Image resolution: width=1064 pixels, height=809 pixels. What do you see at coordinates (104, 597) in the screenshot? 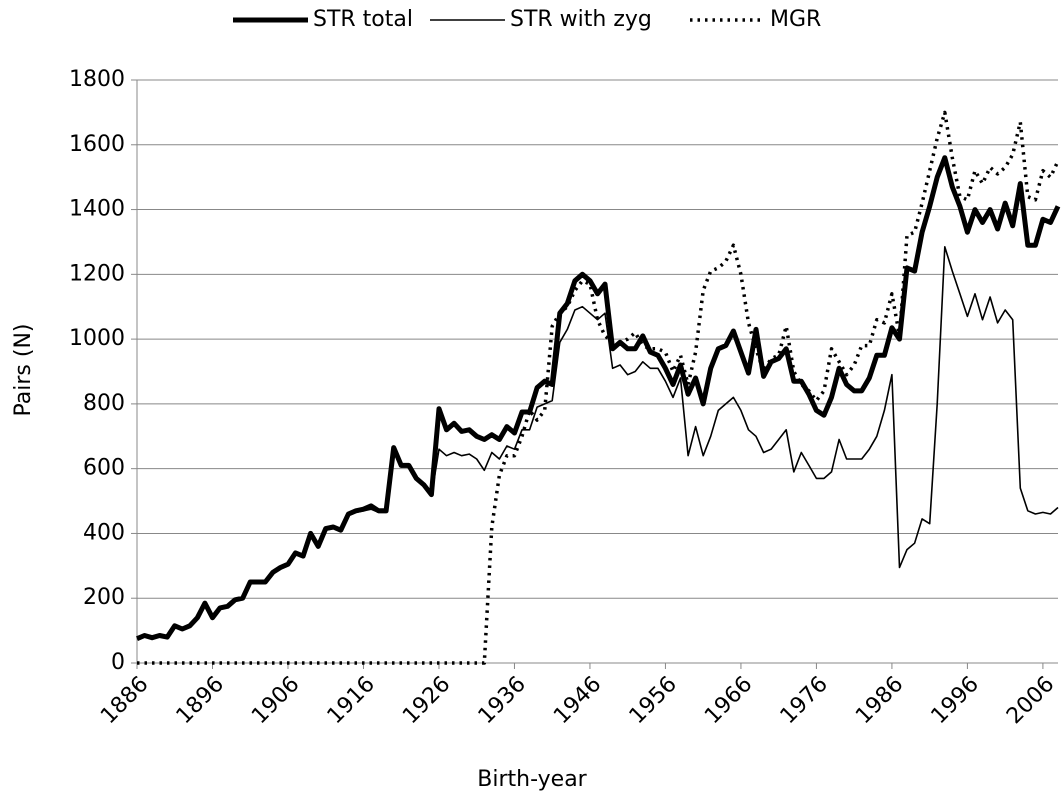
I see `y-tick-label: 200` at bounding box center [104, 597].